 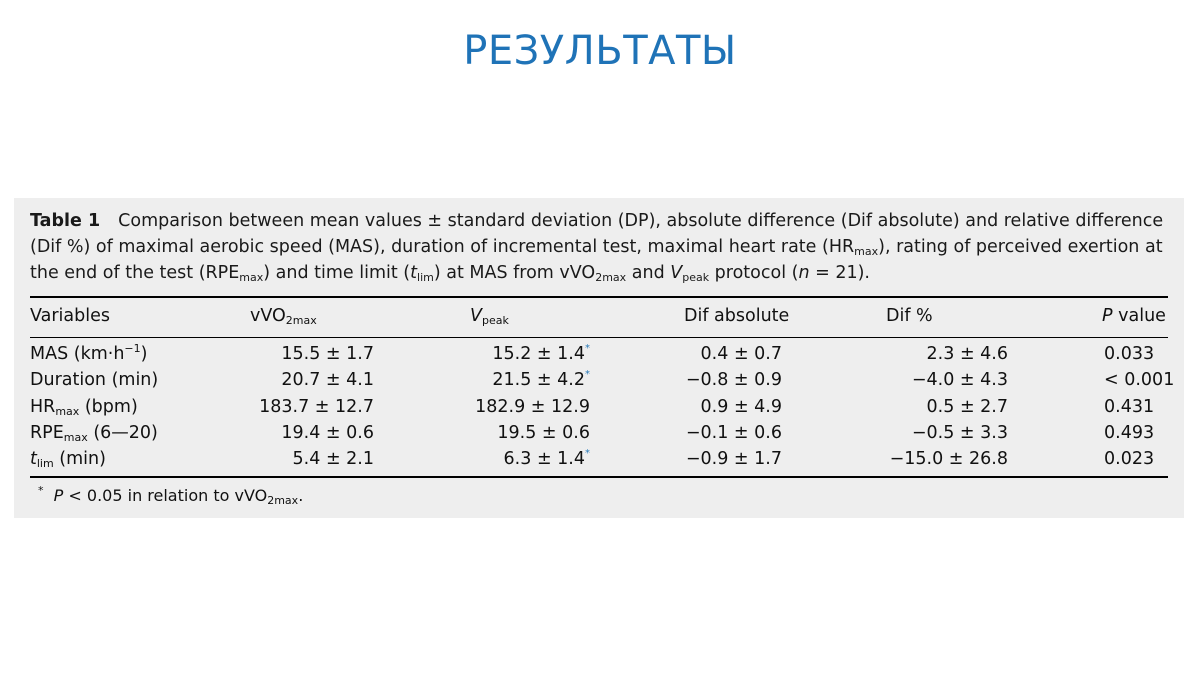 I want to click on row-hrmax-var-sub: max, so click(x=67, y=411).